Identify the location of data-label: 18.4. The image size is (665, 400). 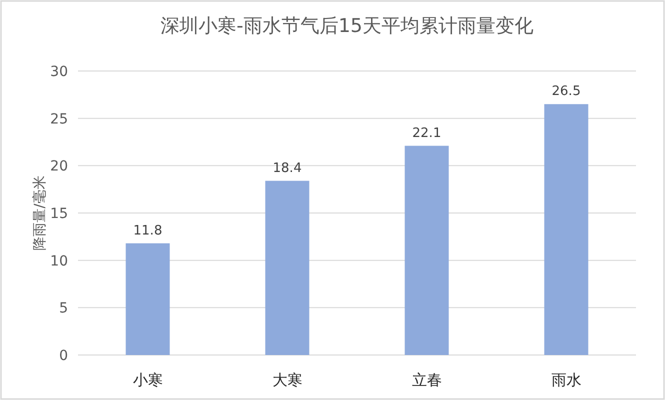
(287, 168).